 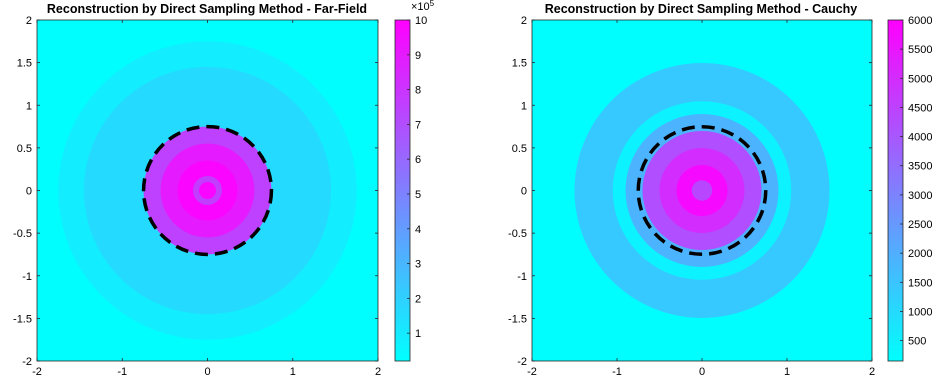 What do you see at coordinates (920, 254) in the screenshot?
I see `colorbar-tick-label: 2000` at bounding box center [920, 254].